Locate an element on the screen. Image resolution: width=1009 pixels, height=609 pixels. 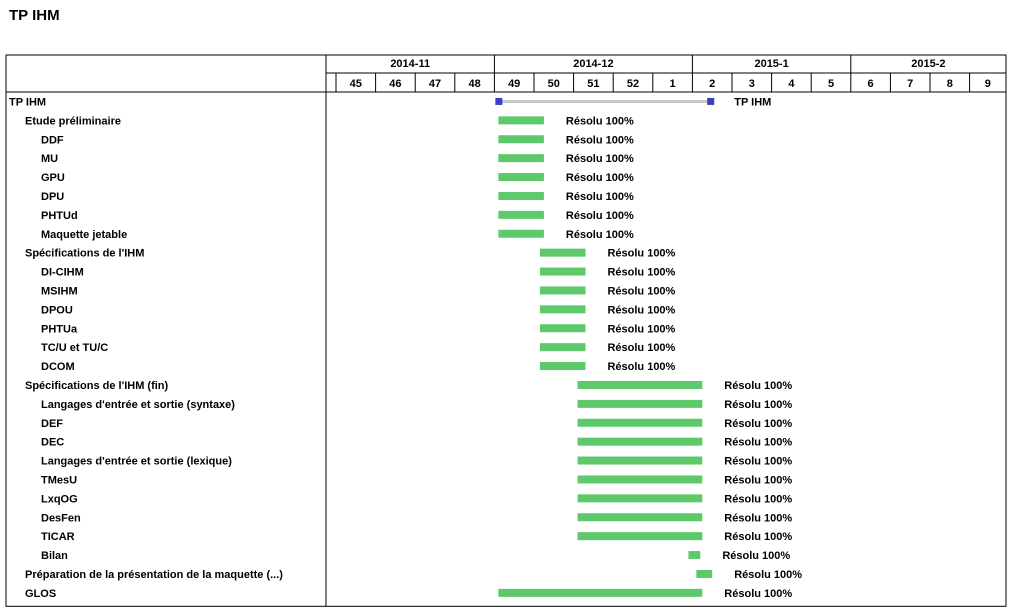
task-name: LxqOG is located at coordinates (59, 499).